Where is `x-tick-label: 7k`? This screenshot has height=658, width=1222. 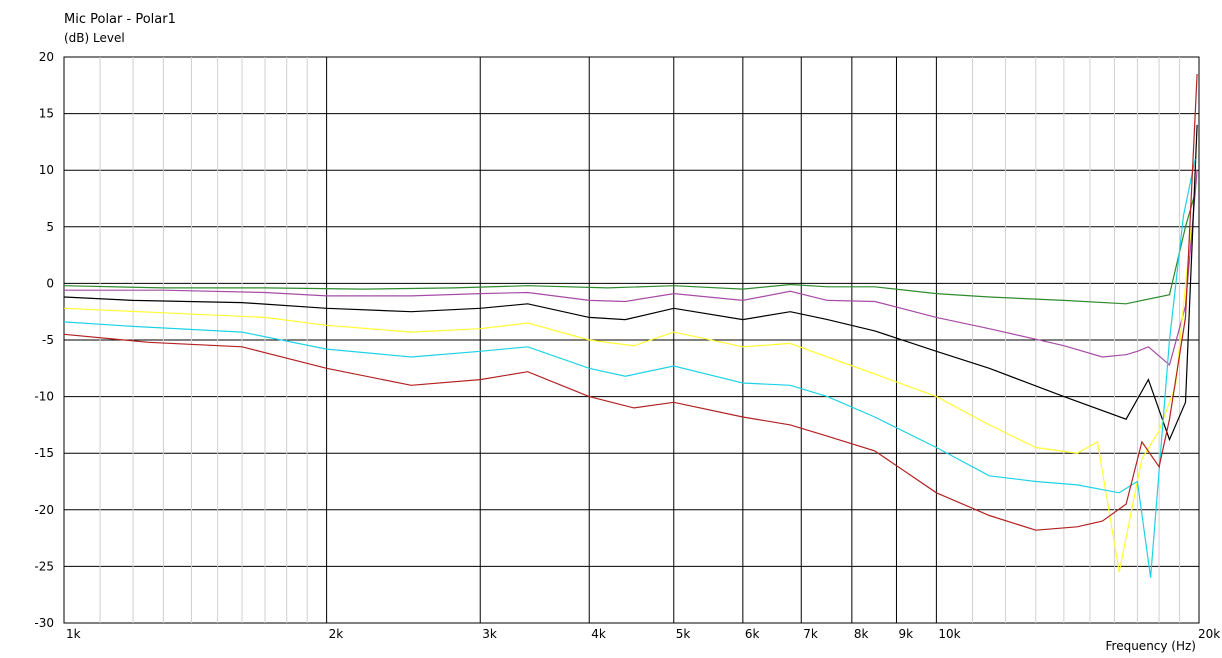 x-tick-label: 7k is located at coordinates (810, 634).